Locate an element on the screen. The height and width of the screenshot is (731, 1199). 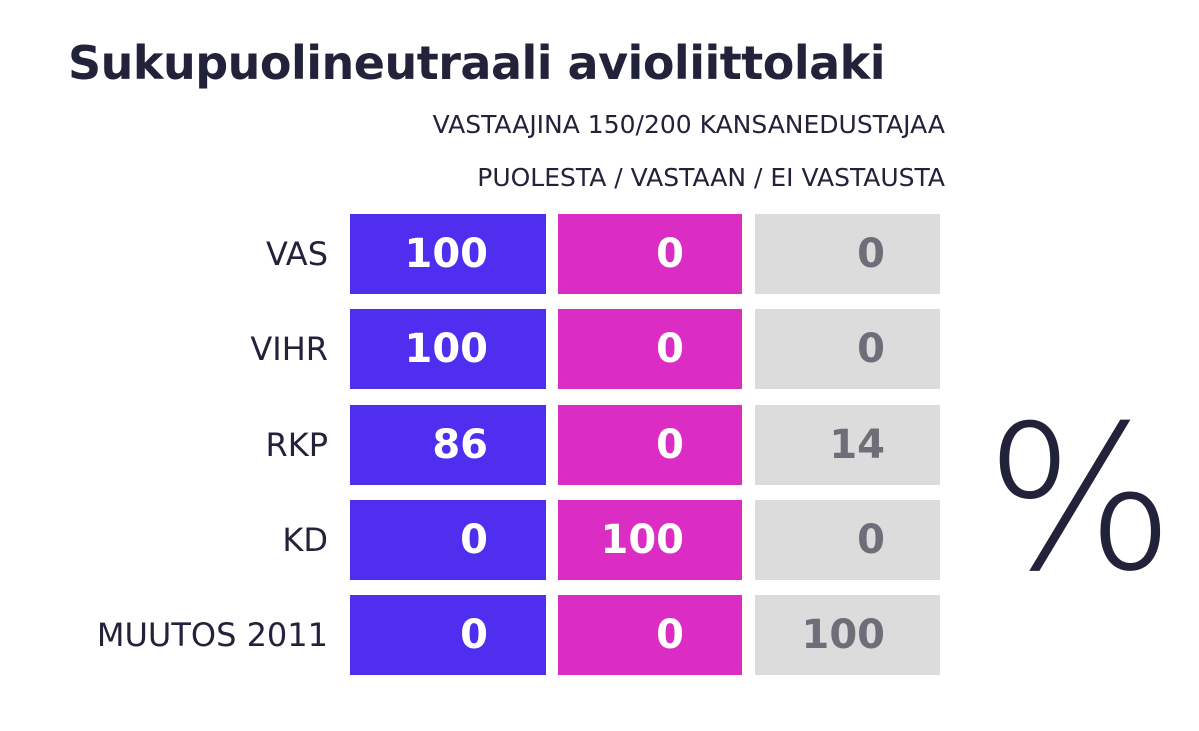
title: Sukupuolineutraali avioliittolaki is located at coordinates (476, 63).